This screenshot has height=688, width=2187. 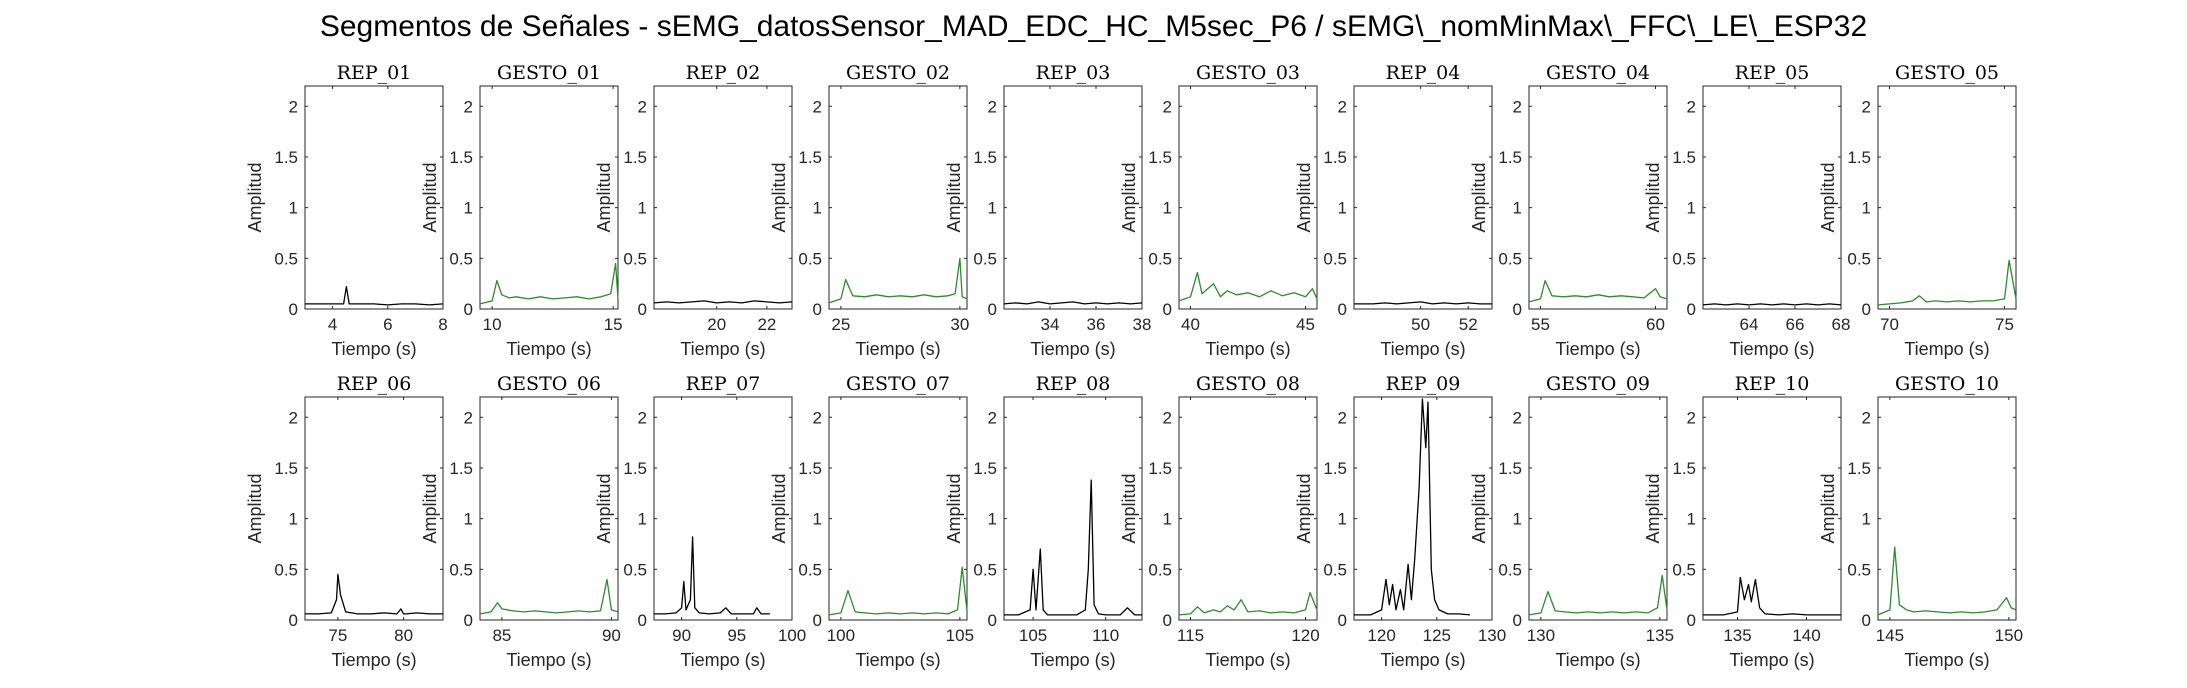 What do you see at coordinates (374, 384) in the screenshot?
I see `subplot-title: REP_06` at bounding box center [374, 384].